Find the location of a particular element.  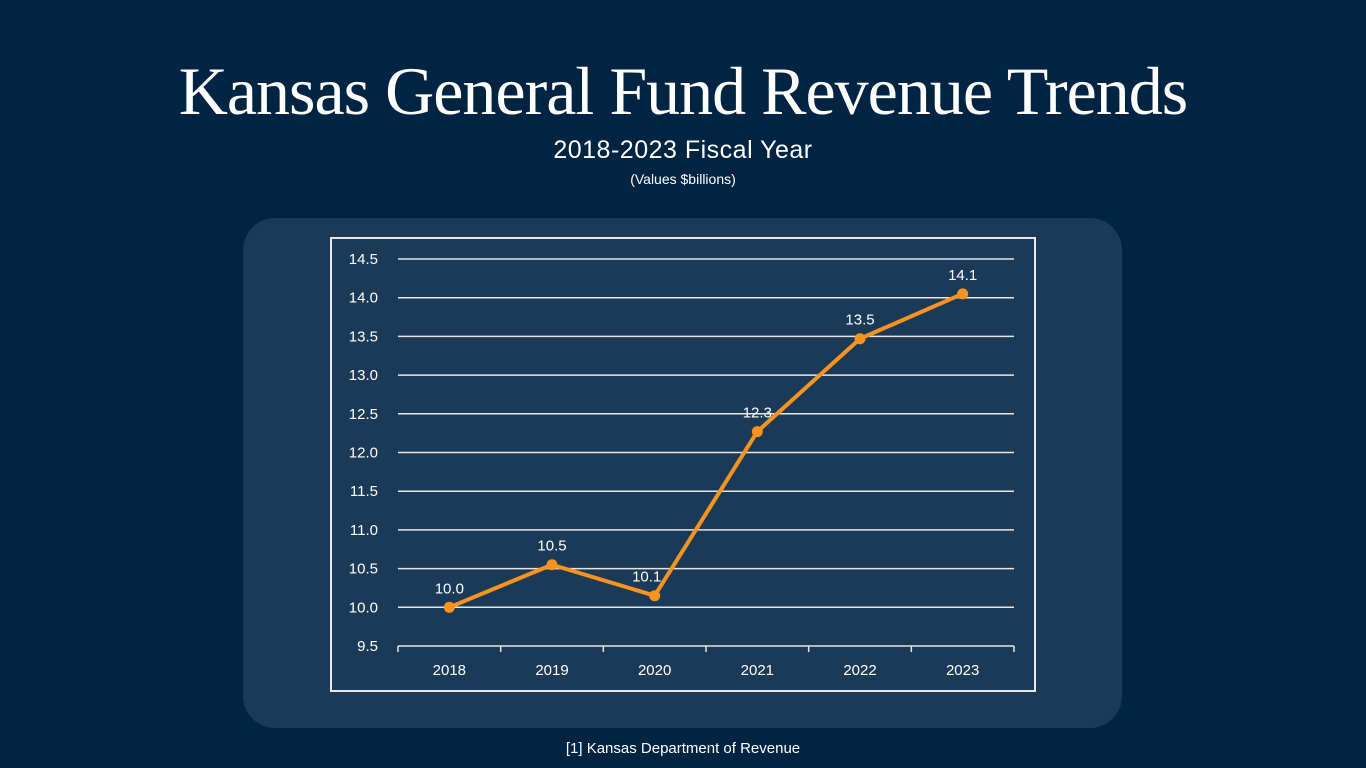

y-tick-label: 14.0 is located at coordinates (363, 298).